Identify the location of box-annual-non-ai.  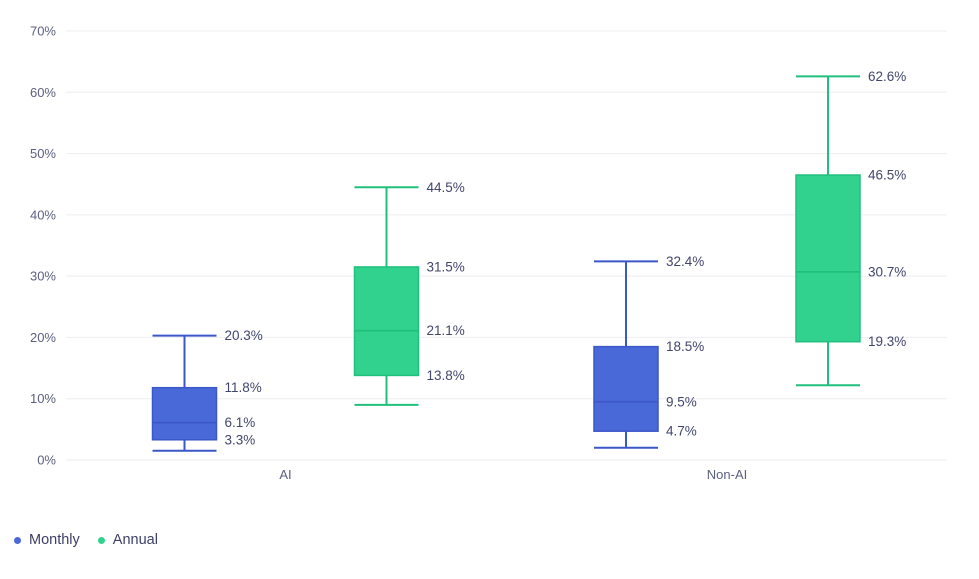
(828, 231).